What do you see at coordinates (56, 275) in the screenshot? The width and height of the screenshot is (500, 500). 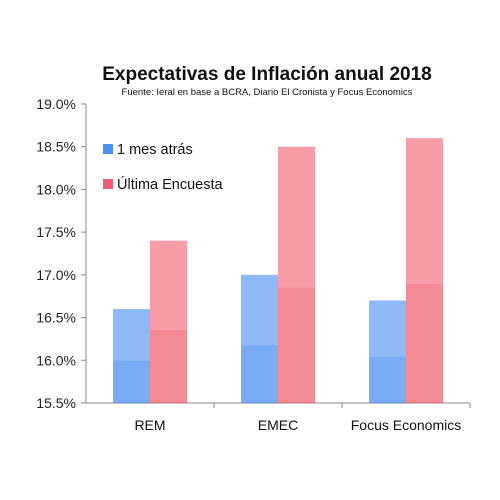 I see `y-tick-label: 17.0%` at bounding box center [56, 275].